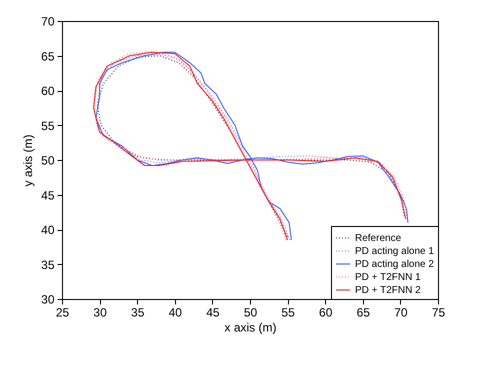 This screenshot has height=365, width=485. I want to click on x-tick-label: 25, so click(63, 313).